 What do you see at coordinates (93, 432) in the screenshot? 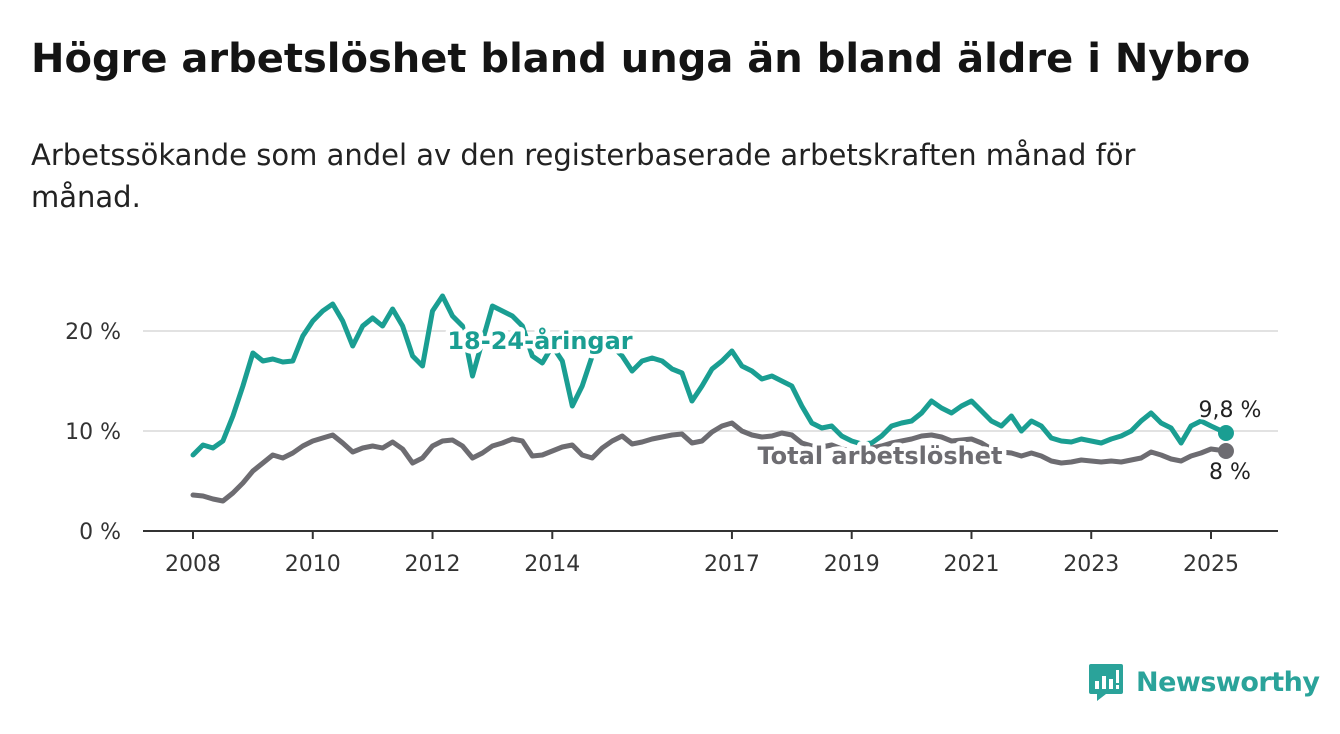
I see `y-tick-label: 10 %` at bounding box center [93, 432].